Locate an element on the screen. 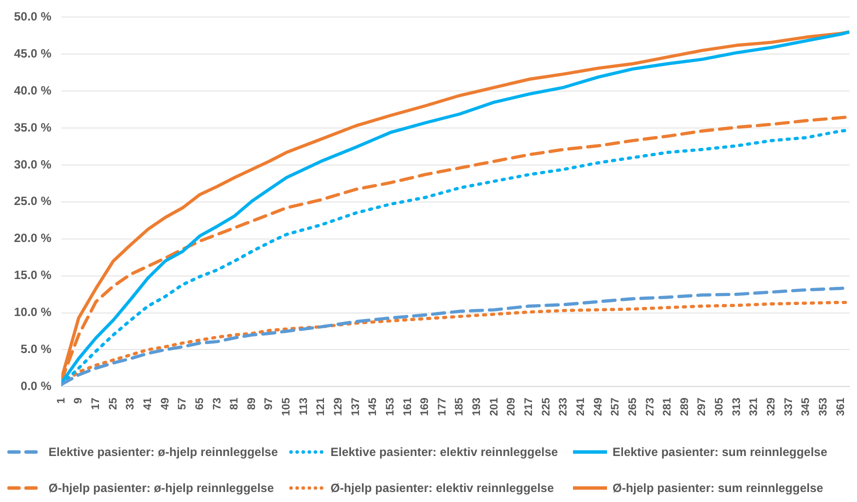 The height and width of the screenshot is (502, 857). x-tick-label: 201 is located at coordinates (494, 407).